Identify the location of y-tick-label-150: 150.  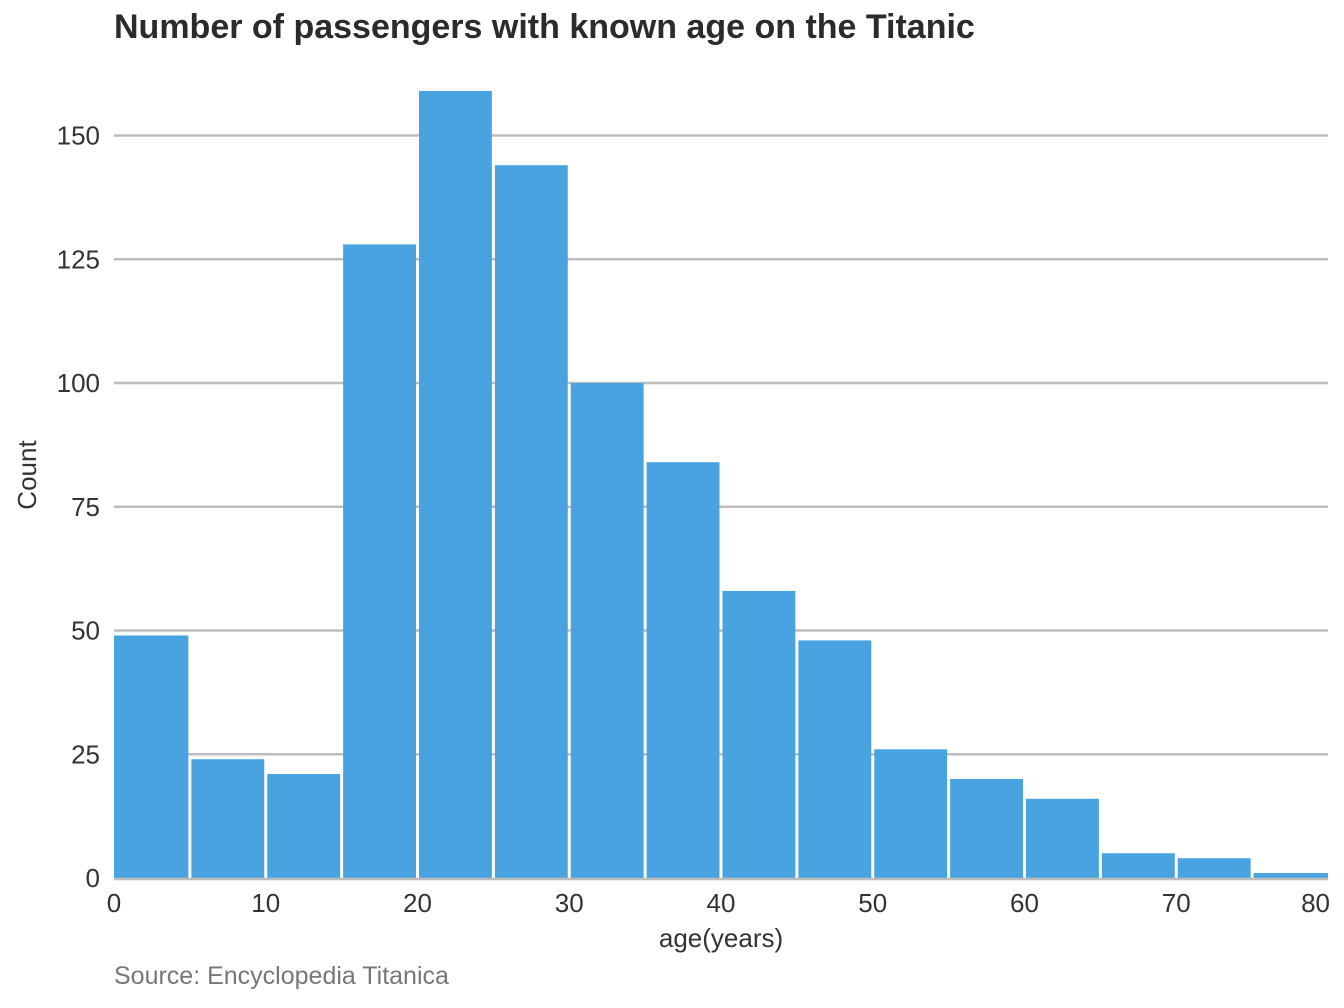
(78, 136).